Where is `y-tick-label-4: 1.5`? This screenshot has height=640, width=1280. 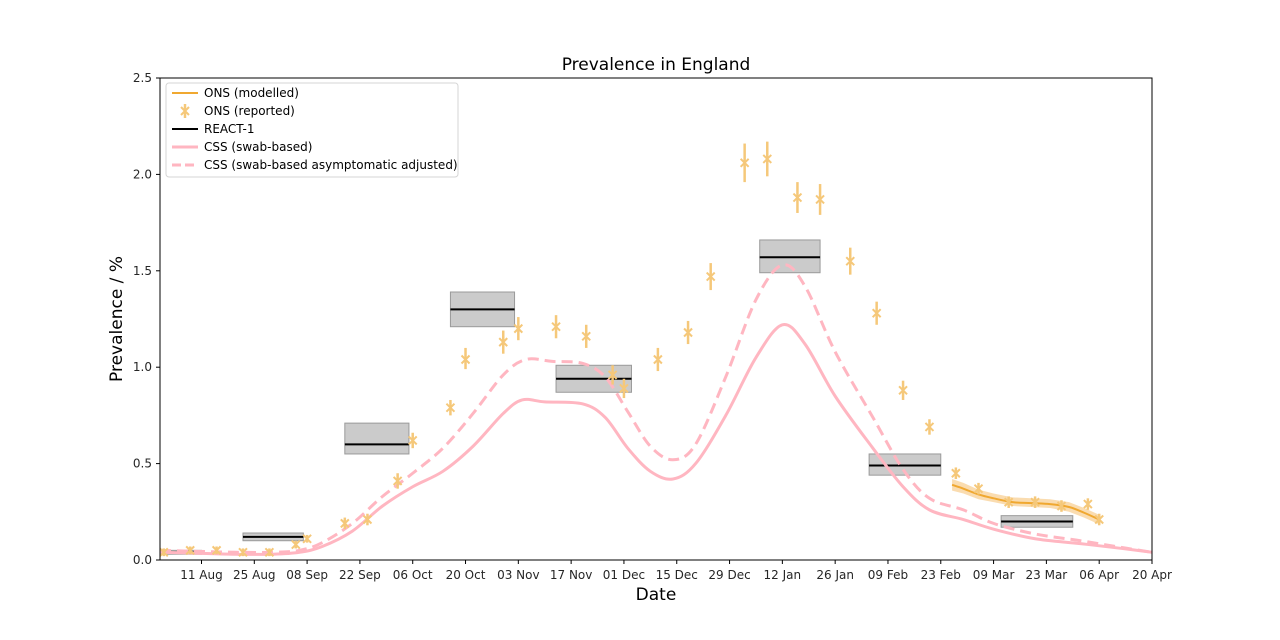
y-tick-label-4: 1.5 is located at coordinates (142, 271).